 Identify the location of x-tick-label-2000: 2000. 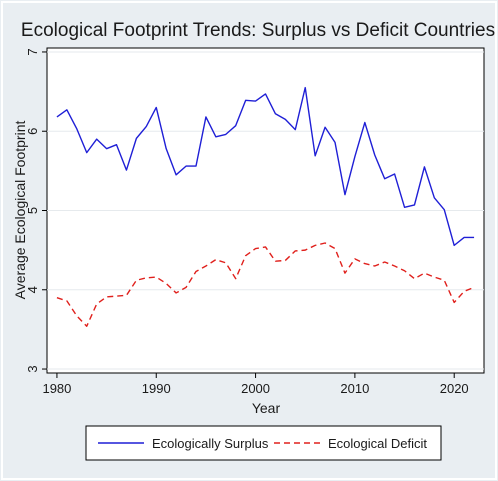
(255, 388).